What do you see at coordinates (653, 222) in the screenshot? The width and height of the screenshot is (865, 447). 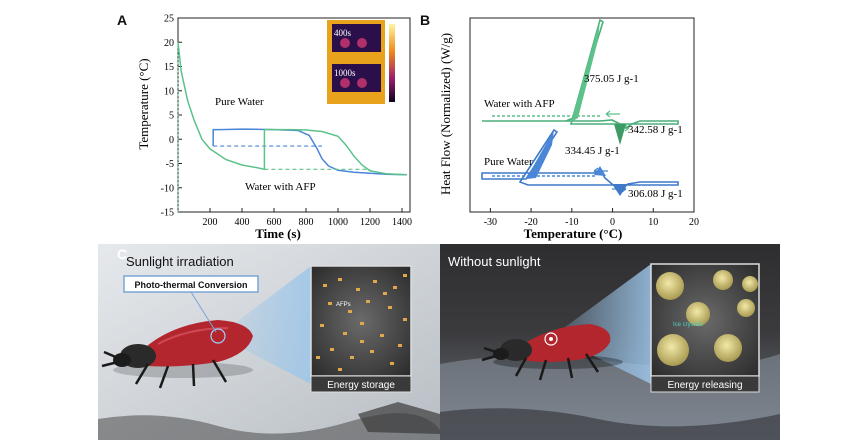 I see `xtick-label-b: 10` at bounding box center [653, 222].